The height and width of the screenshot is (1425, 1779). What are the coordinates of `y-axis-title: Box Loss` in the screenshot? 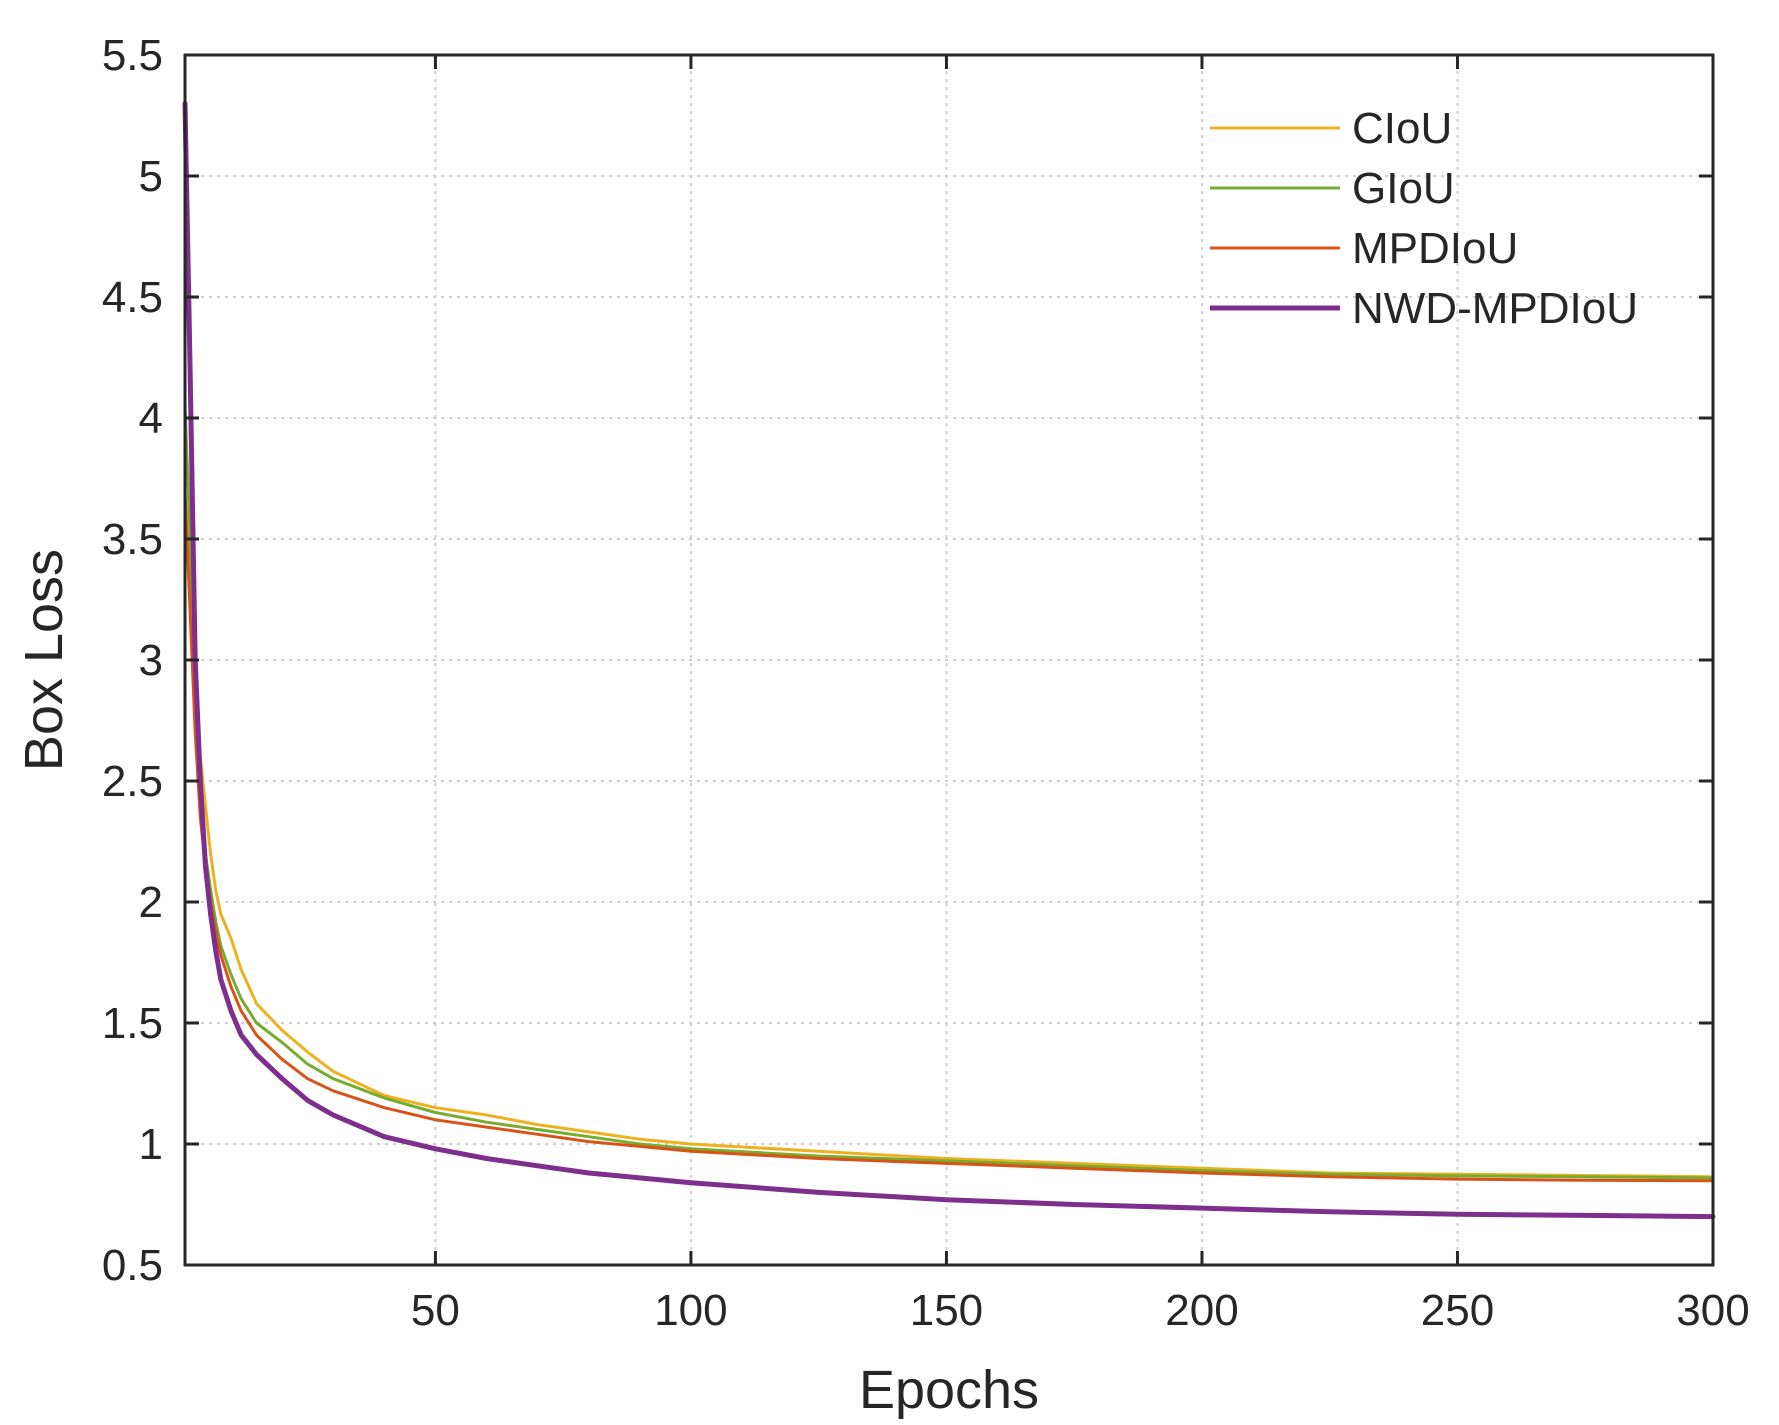 It's located at (44, 660).